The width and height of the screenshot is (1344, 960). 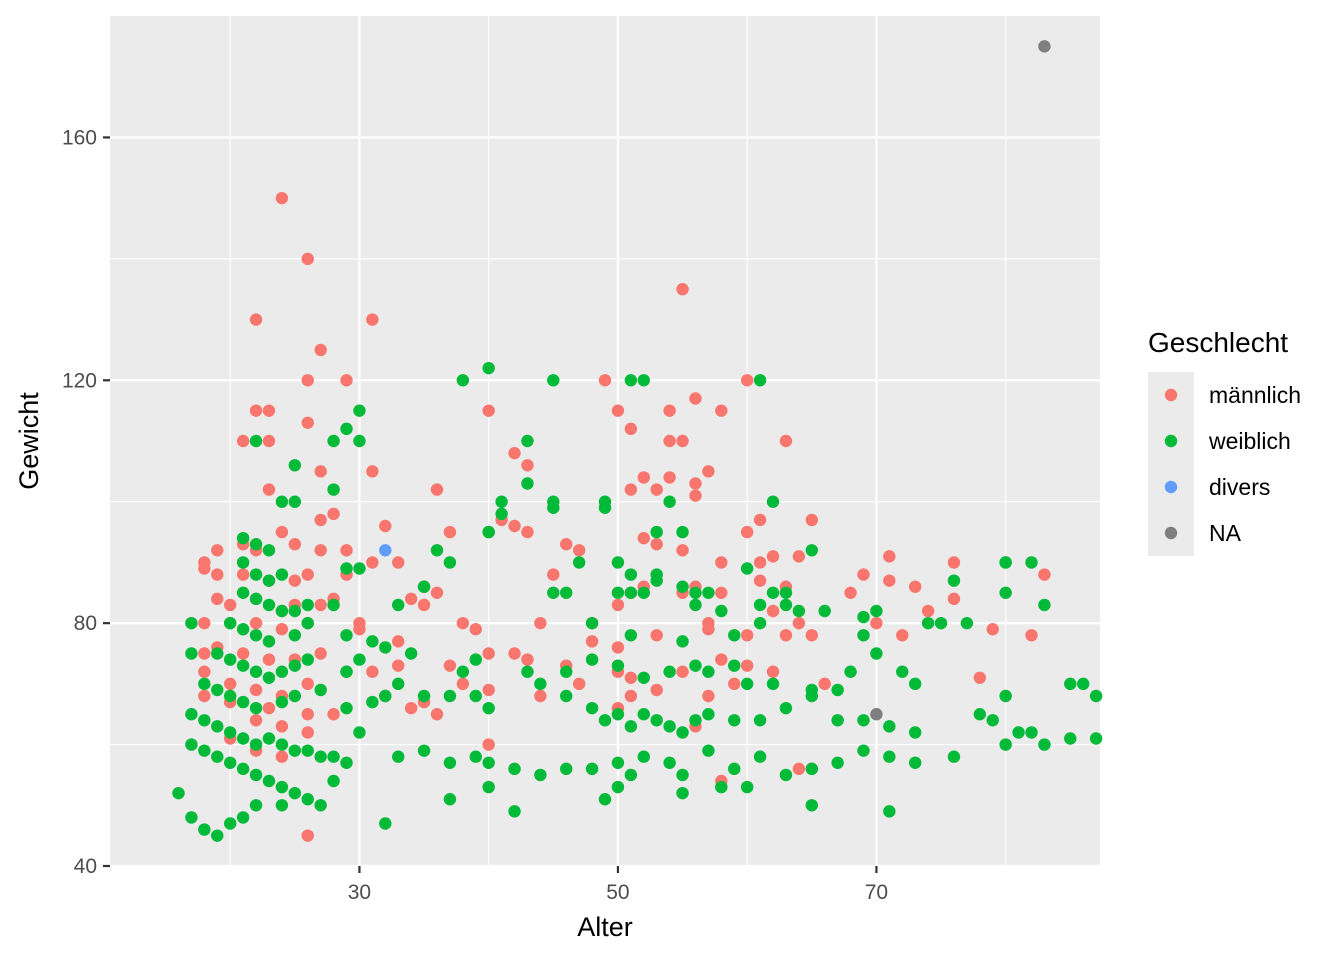 I want to click on y-axis-title: Gewicht, so click(x=29, y=441).